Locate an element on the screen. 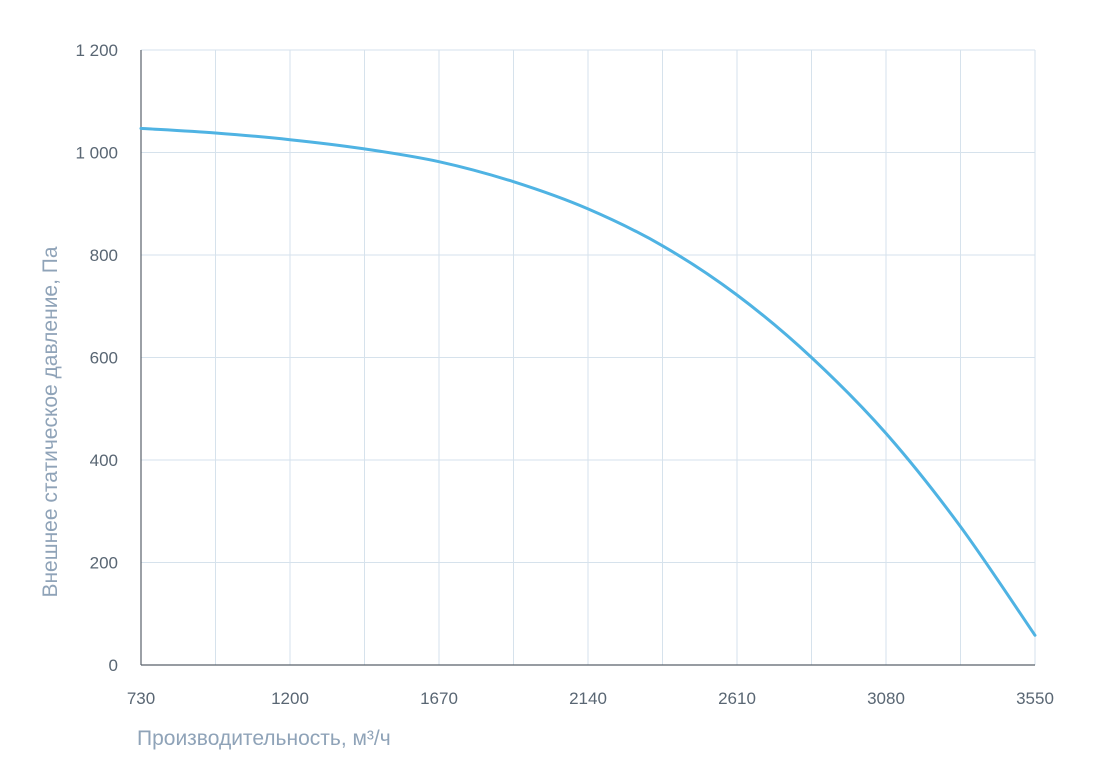  y-tick-label: 800 is located at coordinates (104, 255).